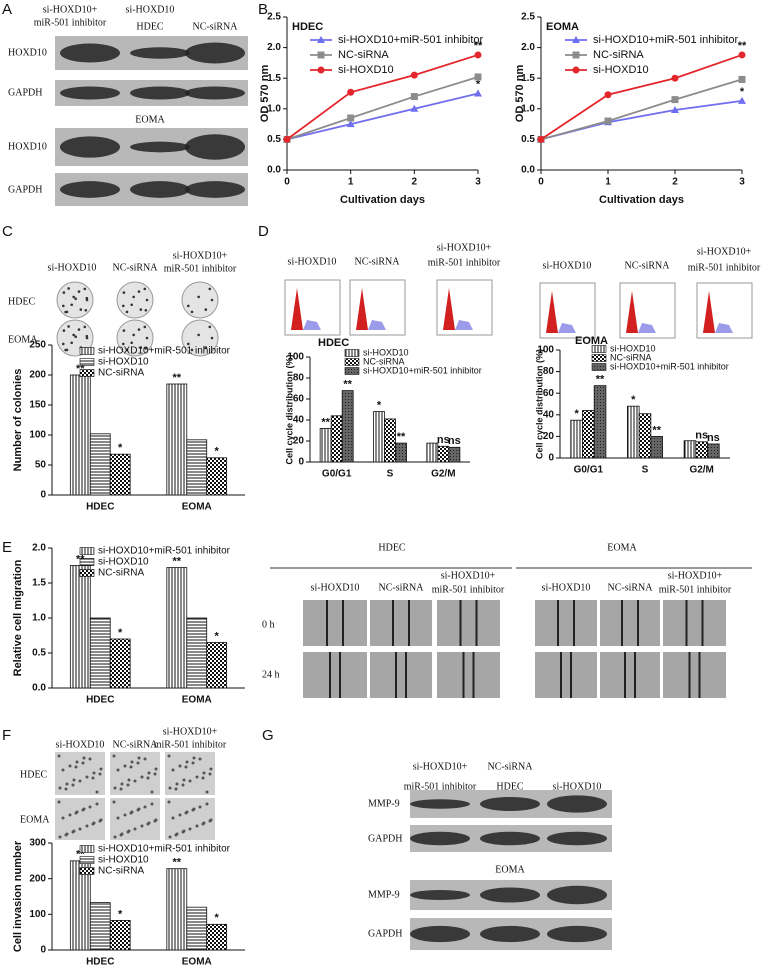  Describe the element at coordinates (549, 371) in the screenshot. I see `y-tick-label: 80` at that location.